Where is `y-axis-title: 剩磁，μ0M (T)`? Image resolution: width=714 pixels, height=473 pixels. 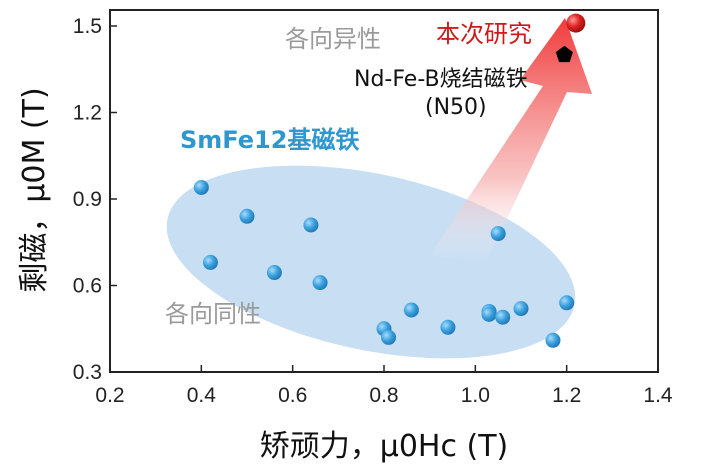 y-axis-title: 剩磁，μ0M (T) is located at coordinates (34, 189).